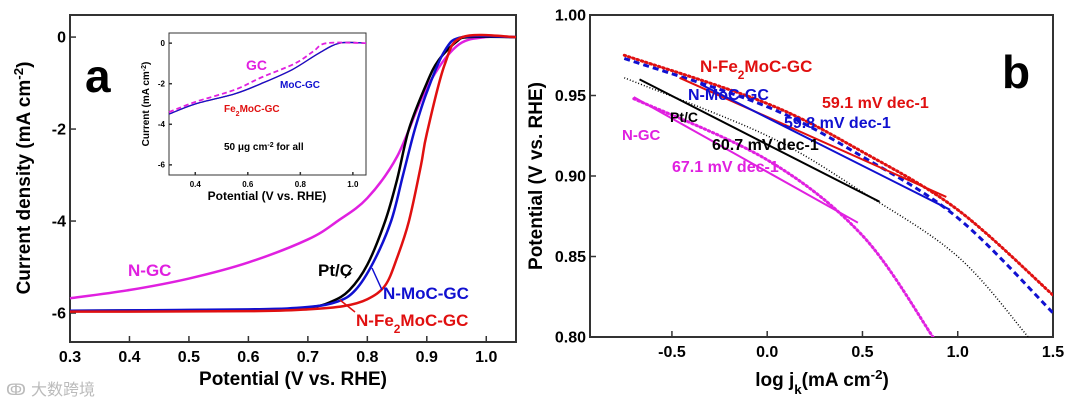 The width and height of the screenshot is (1079, 406). What do you see at coordinates (684, 117) in the screenshot?
I see `fit-name-pt-c: Pt/C` at bounding box center [684, 117].